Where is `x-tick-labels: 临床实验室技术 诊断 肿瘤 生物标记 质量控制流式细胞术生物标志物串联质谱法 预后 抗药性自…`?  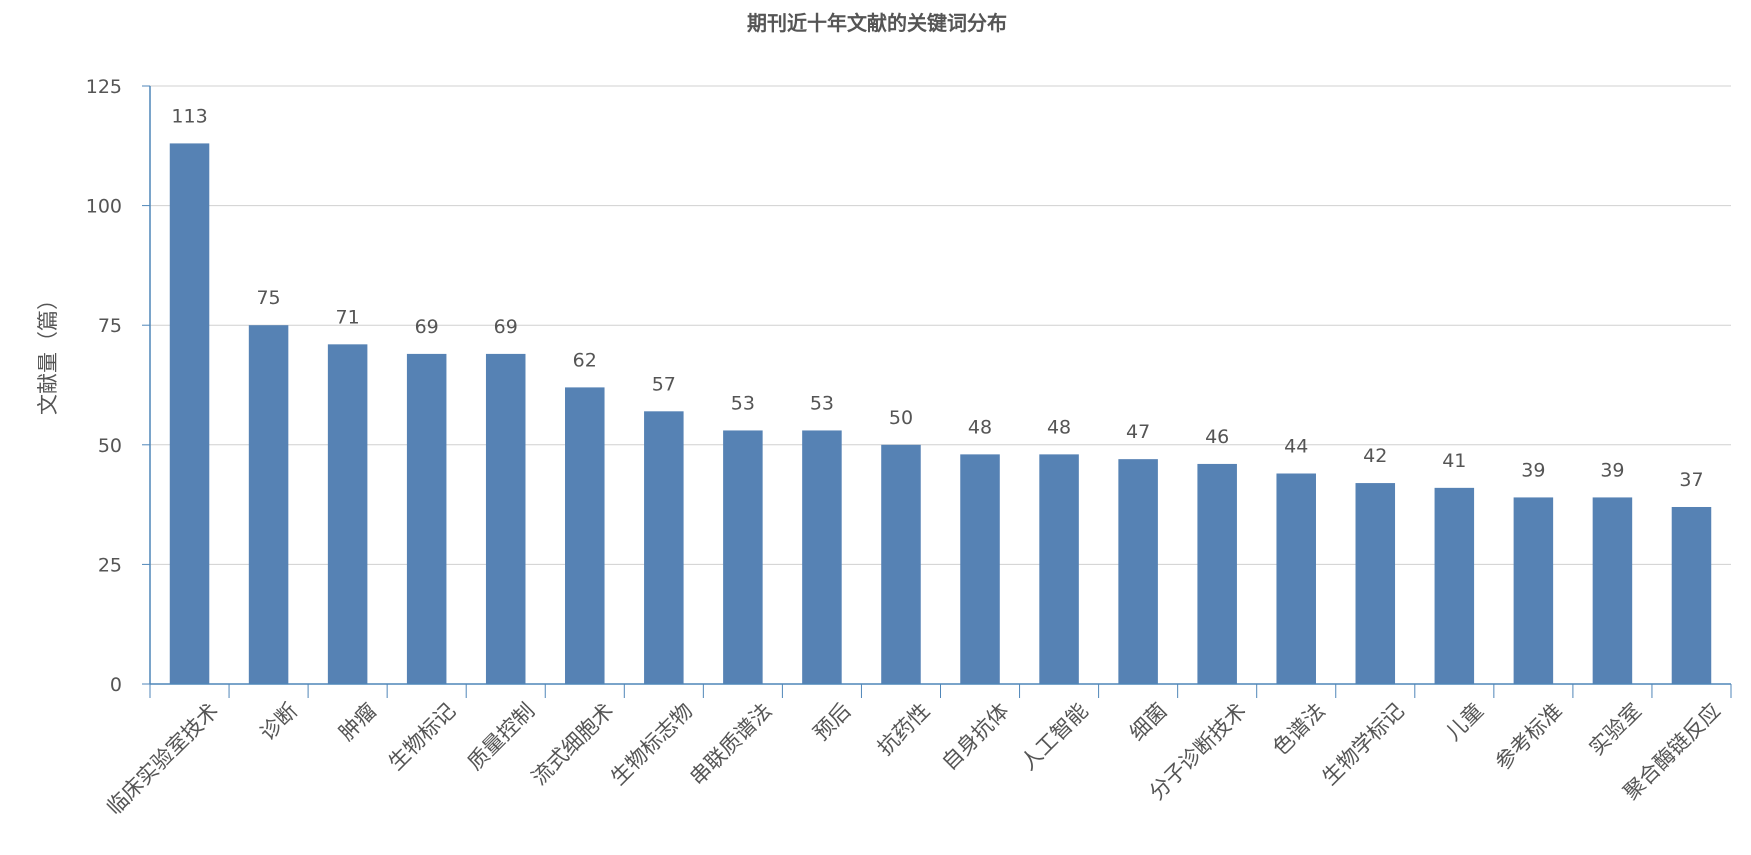 x-tick-labels: 临床实验室技术 诊断 肿瘤 生物标记 质量控制流式细胞术生物标志物串联质谱法 预后 抗药性自… is located at coordinates (913, 759).